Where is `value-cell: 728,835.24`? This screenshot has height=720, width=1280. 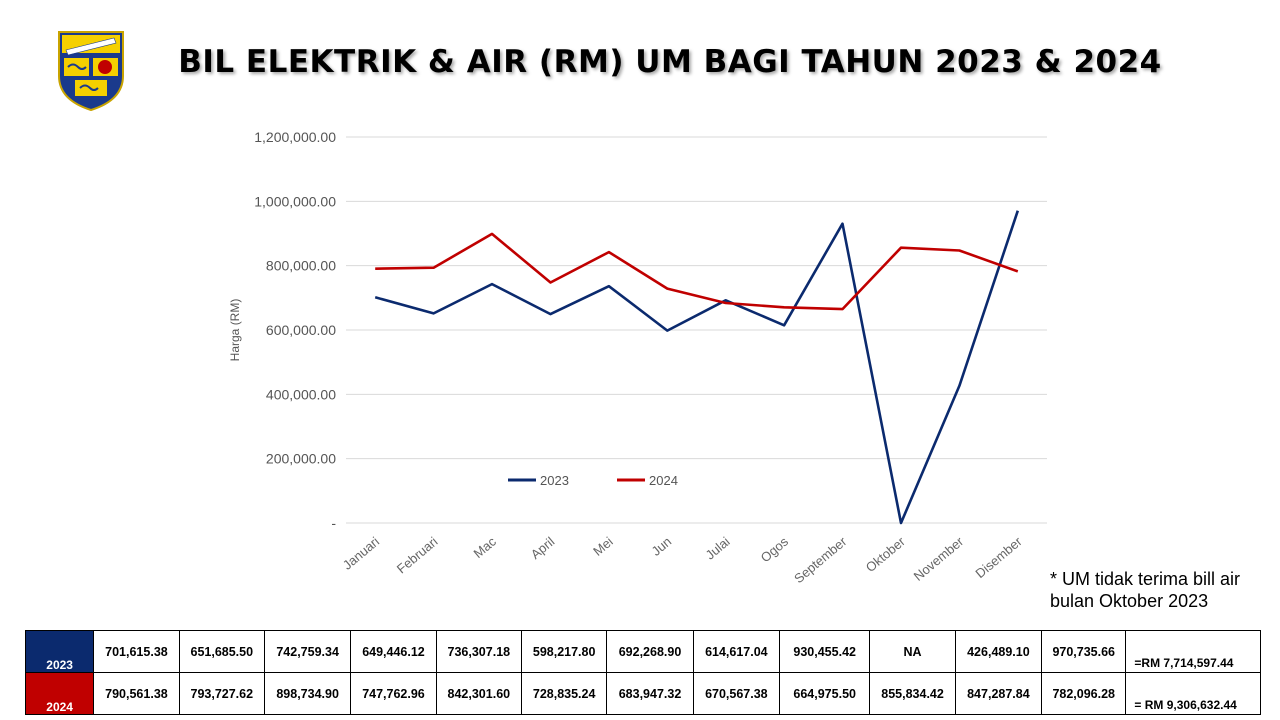
value-cell: 728,835.24 is located at coordinates (564, 693).